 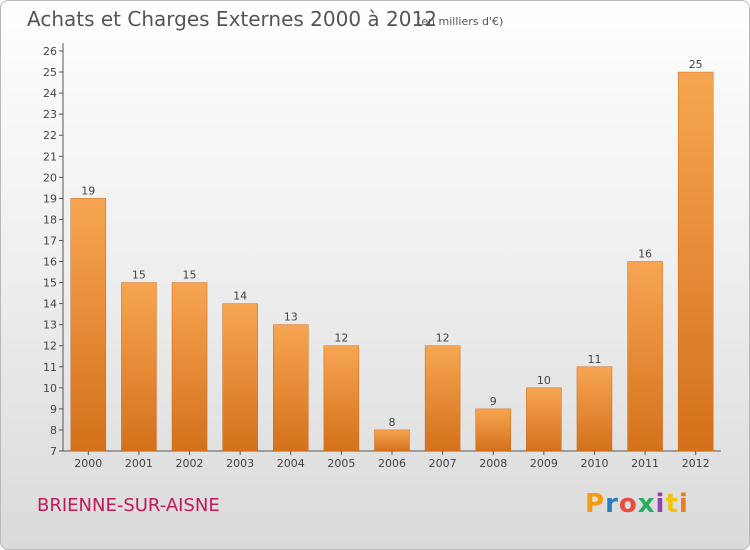 I want to click on chart-title: Achats et Charges Externes 2000 à 2012, so click(x=232, y=19).